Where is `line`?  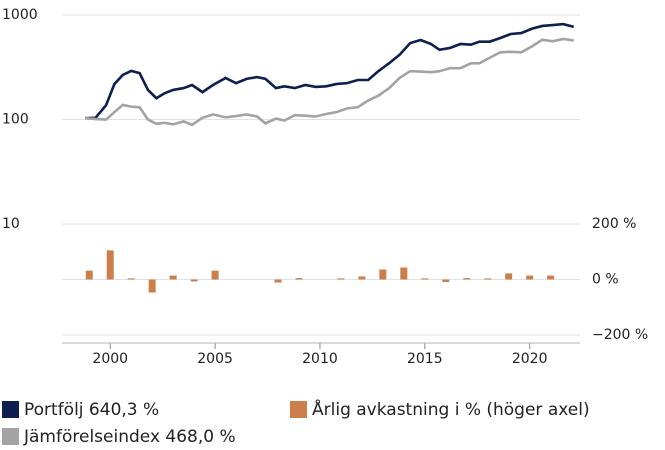
line is located at coordinates (329, 82).